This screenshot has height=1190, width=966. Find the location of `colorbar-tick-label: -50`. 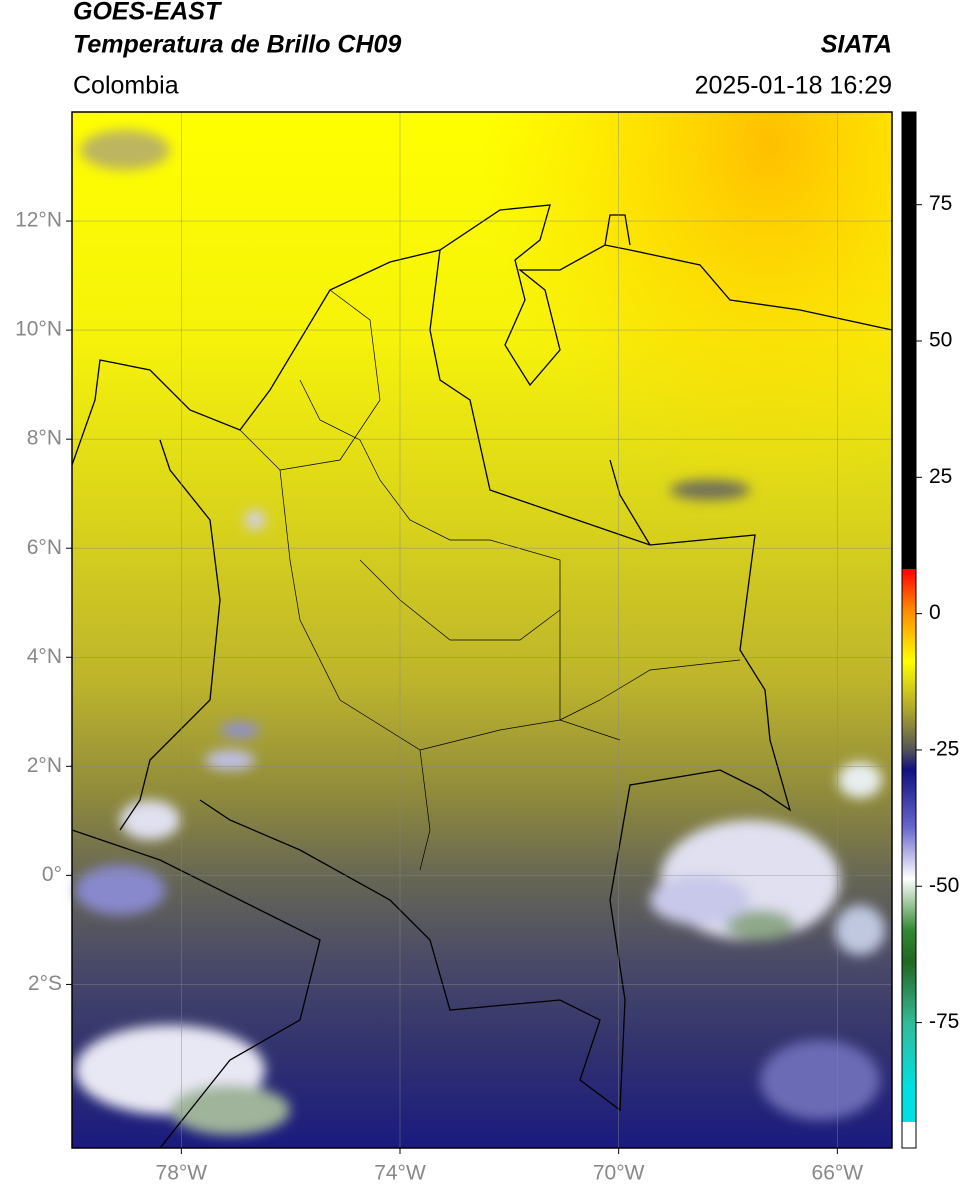

colorbar-tick-label: -50 is located at coordinates (944, 885).